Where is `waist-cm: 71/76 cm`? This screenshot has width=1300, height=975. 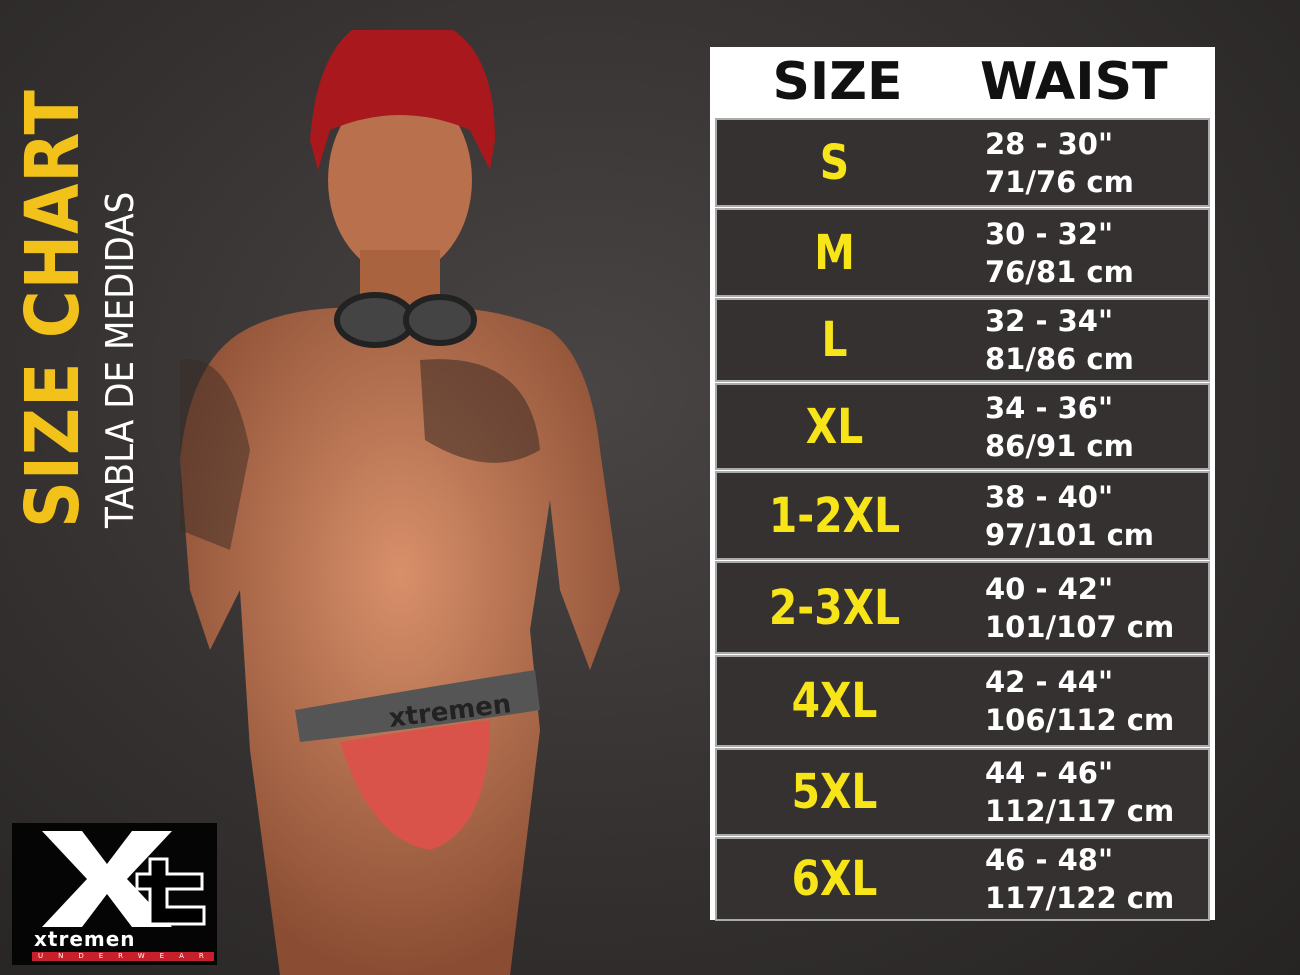
waist-cm: 71/76 cm is located at coordinates (1059, 181).